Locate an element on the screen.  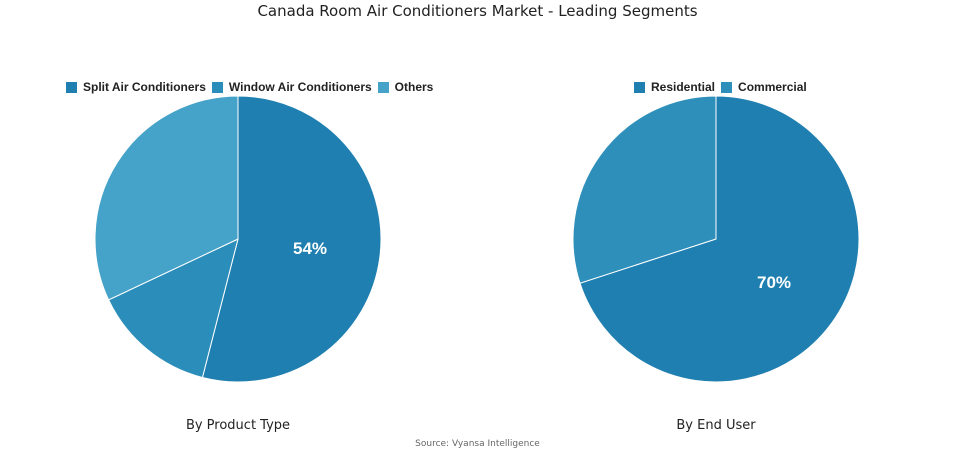
data-label: 70% is located at coordinates (774, 282).